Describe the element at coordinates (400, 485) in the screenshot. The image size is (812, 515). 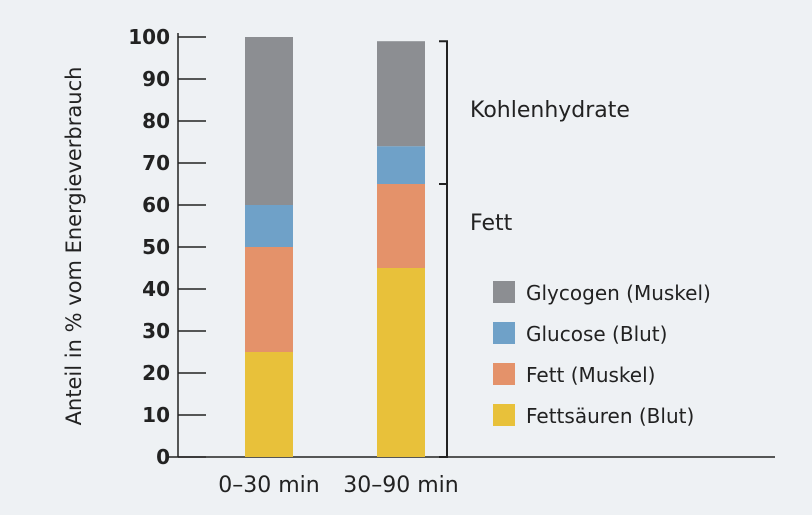
I see `x-category-label: 30–90 min` at that location.